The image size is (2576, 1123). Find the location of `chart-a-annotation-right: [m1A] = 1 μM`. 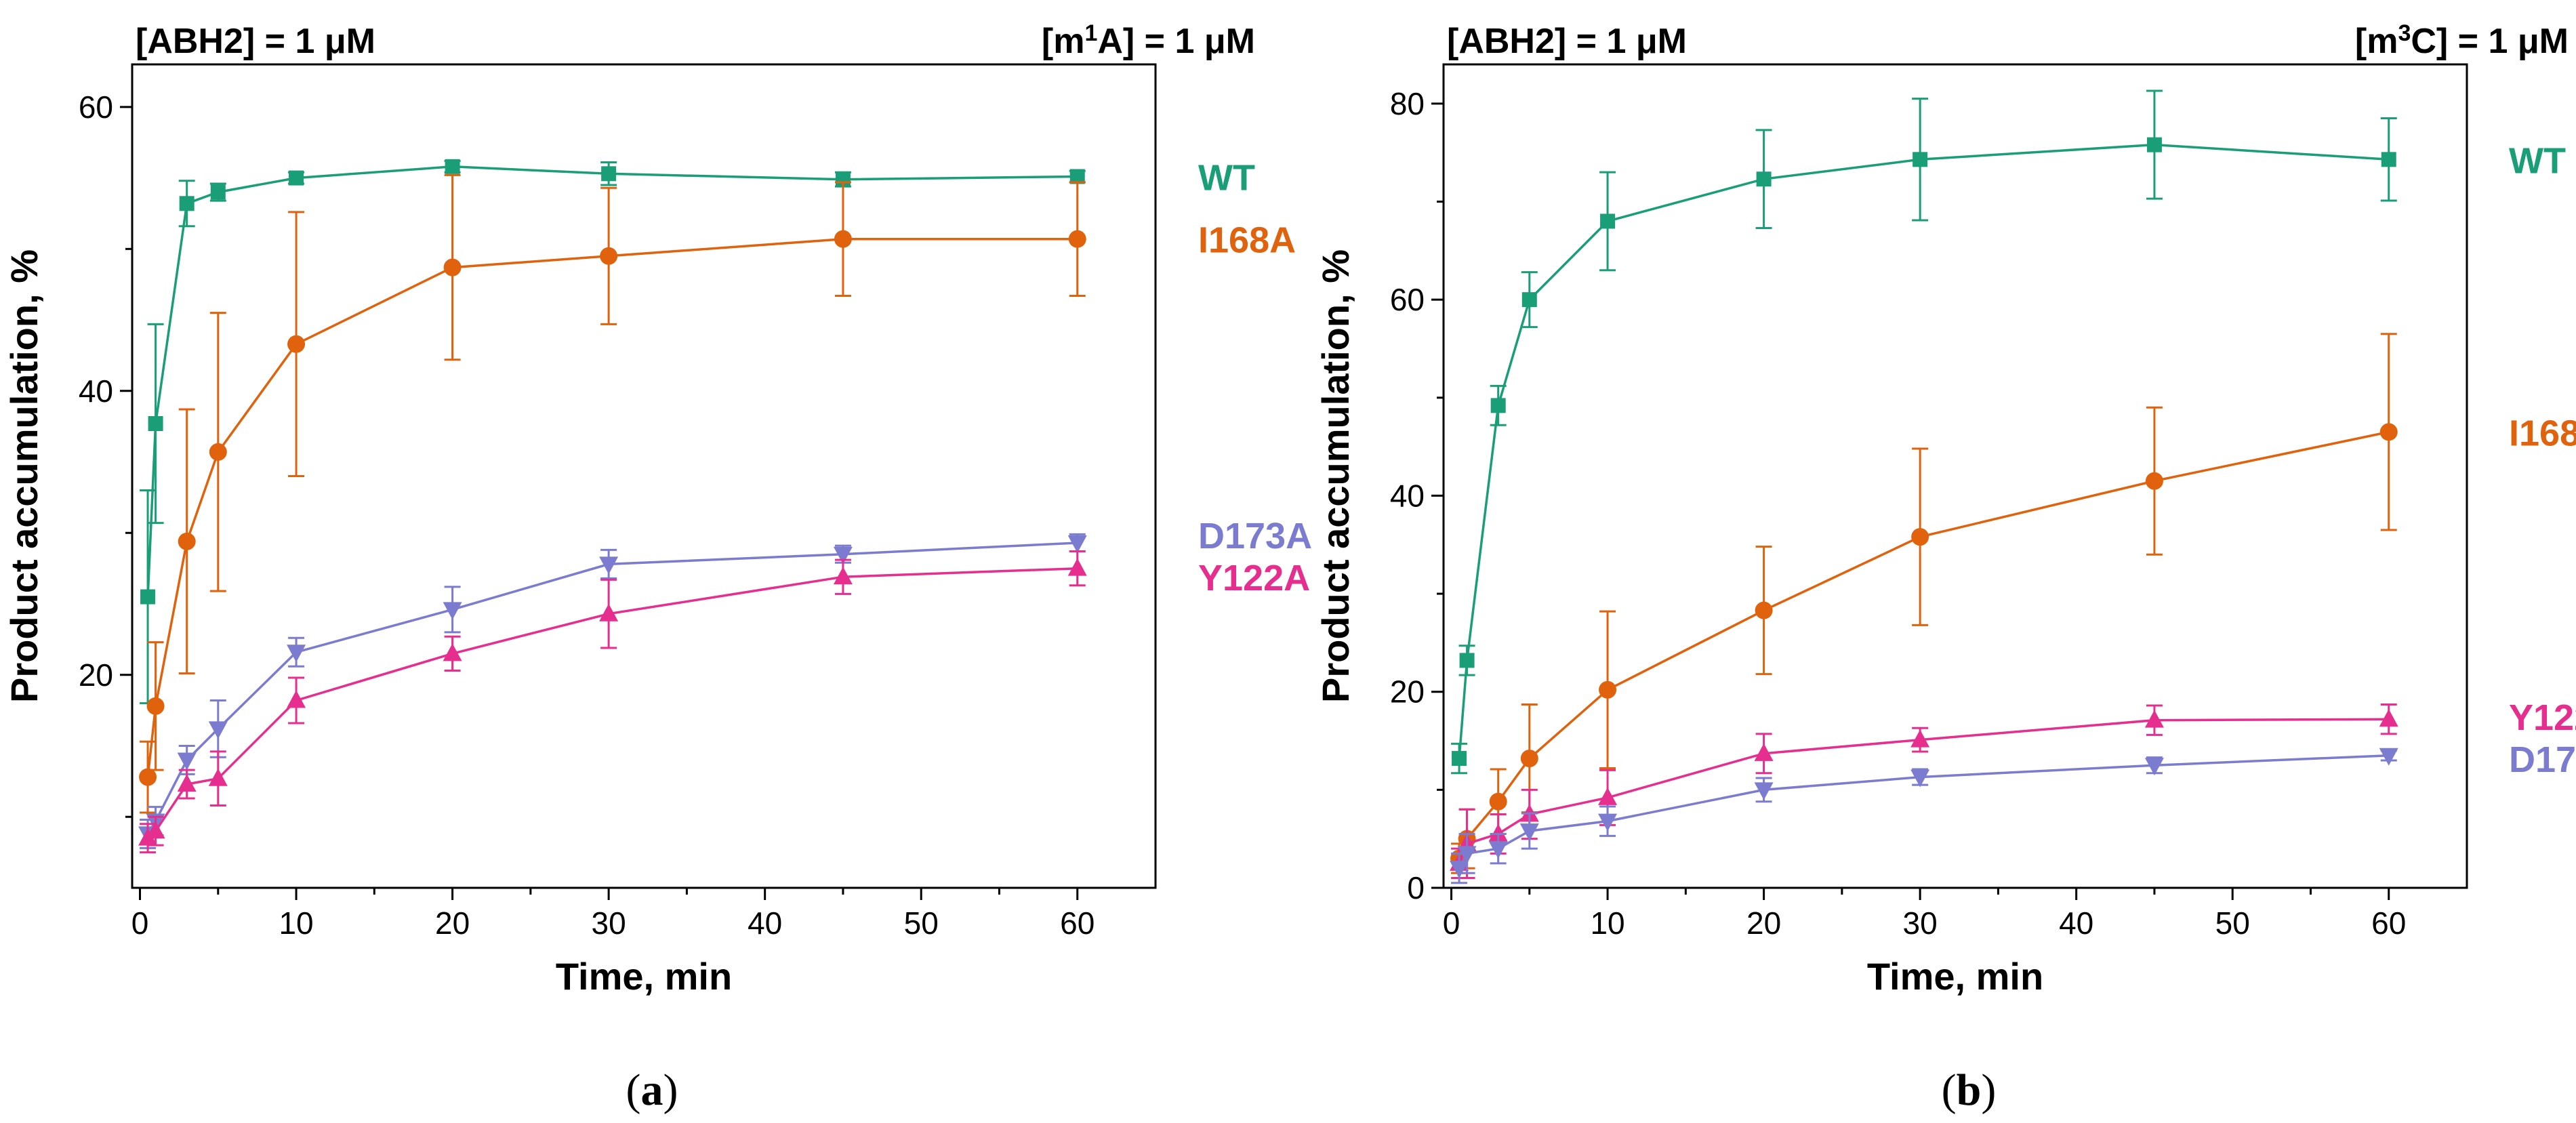

chart-a-annotation-right: [m1A] = 1 μM is located at coordinates (1148, 40).